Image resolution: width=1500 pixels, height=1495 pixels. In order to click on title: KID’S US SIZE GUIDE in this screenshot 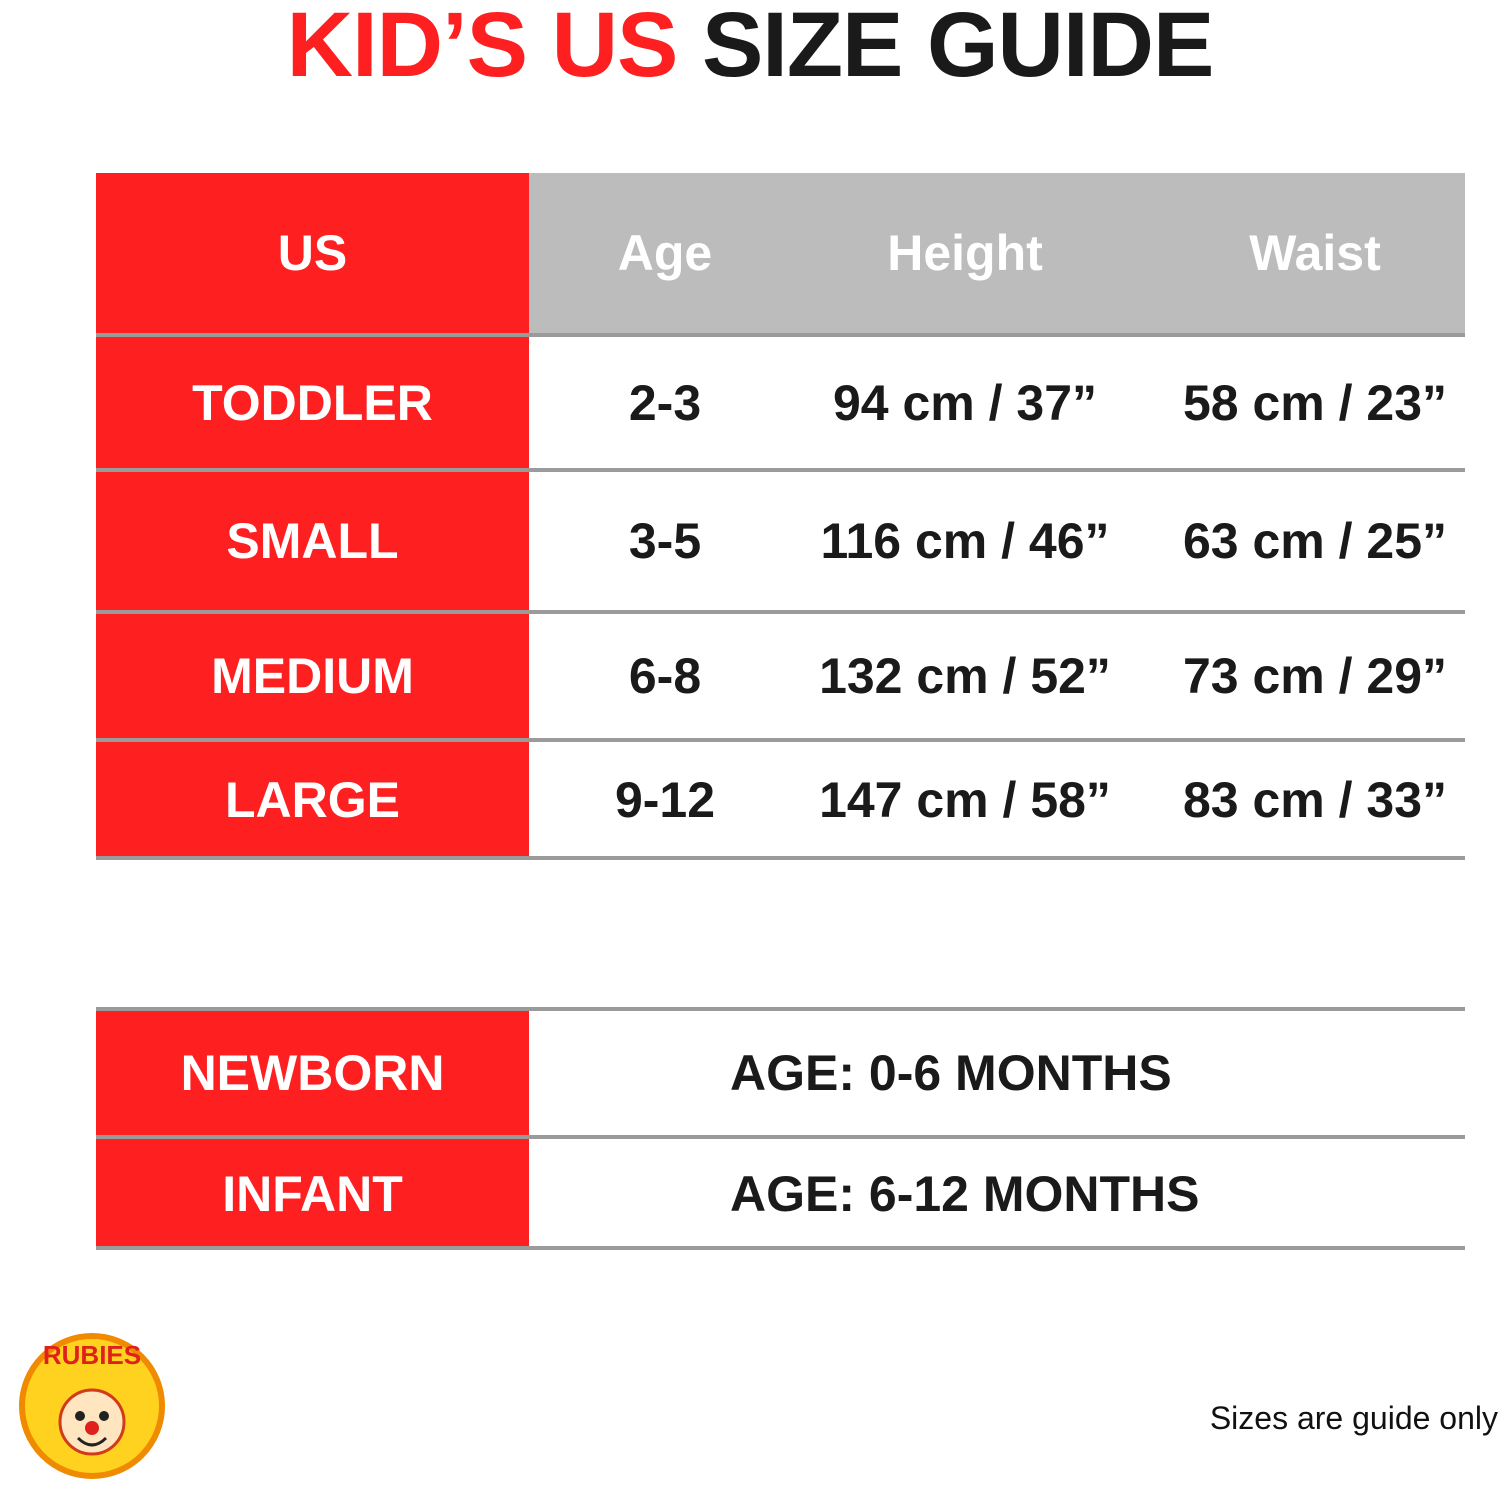, I will do `click(750, 45)`.